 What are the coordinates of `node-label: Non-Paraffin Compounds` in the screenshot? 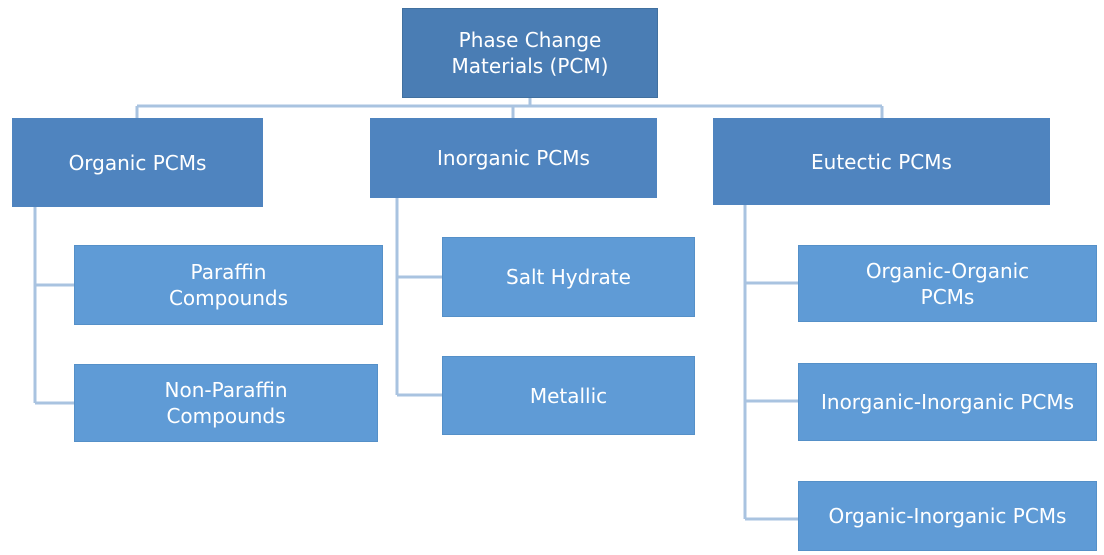 It's located at (226, 403).